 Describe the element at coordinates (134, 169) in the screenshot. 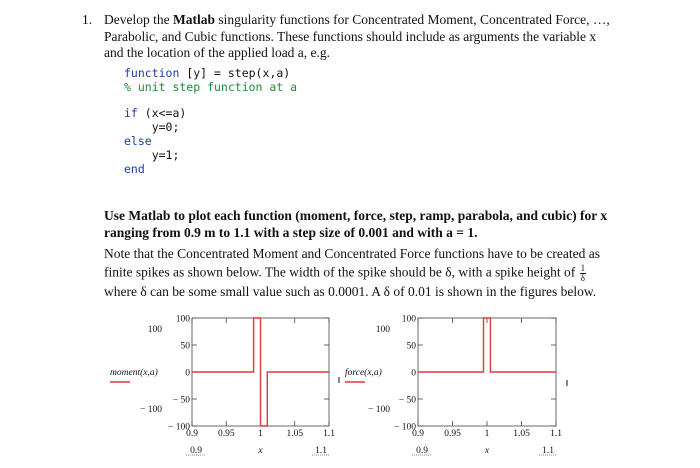

I see `code-keyword-end: end` at that location.